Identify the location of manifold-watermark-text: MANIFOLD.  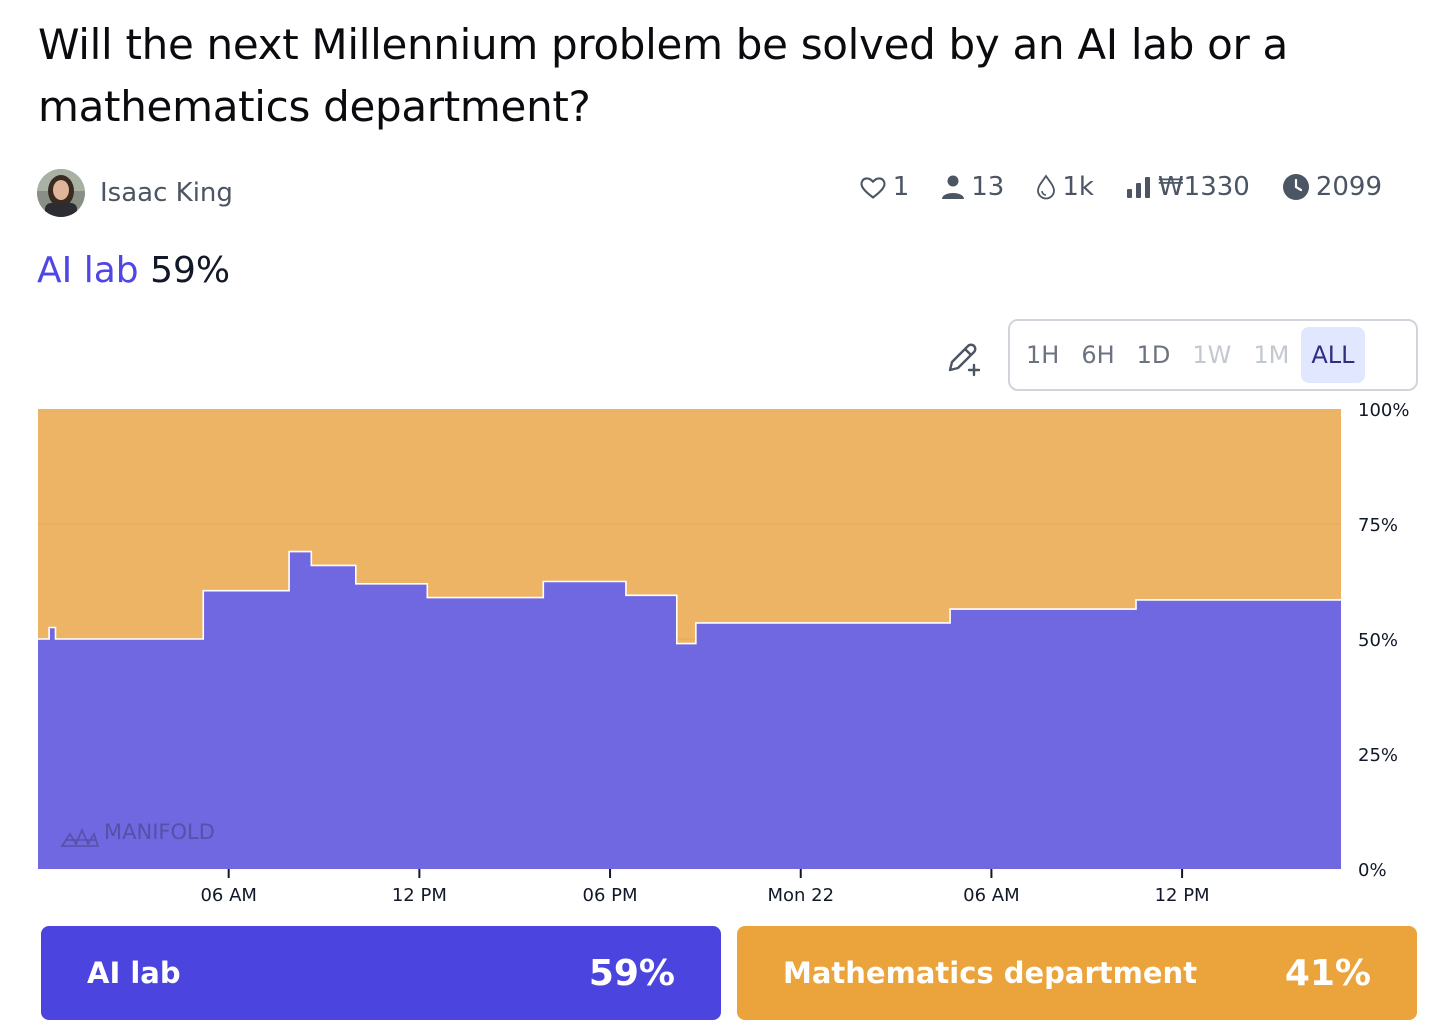
(159, 832).